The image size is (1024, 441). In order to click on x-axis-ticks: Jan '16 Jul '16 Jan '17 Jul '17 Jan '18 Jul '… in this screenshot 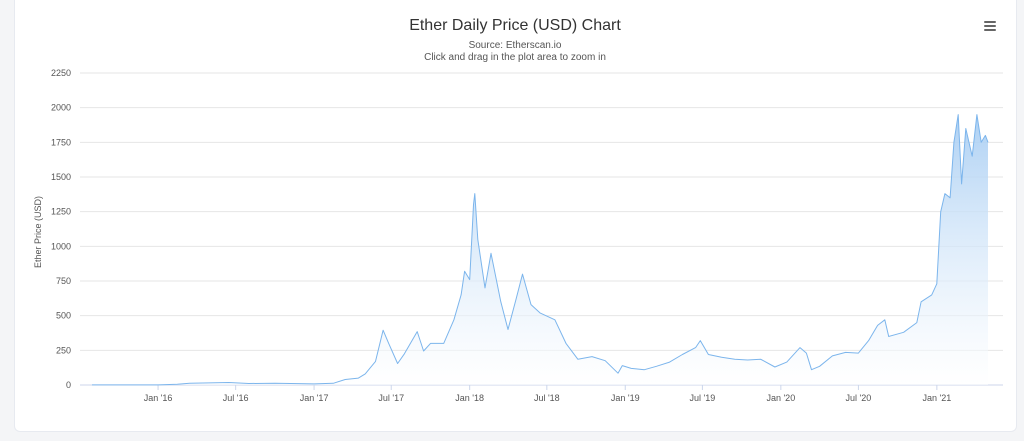, I will do `click(547, 394)`.